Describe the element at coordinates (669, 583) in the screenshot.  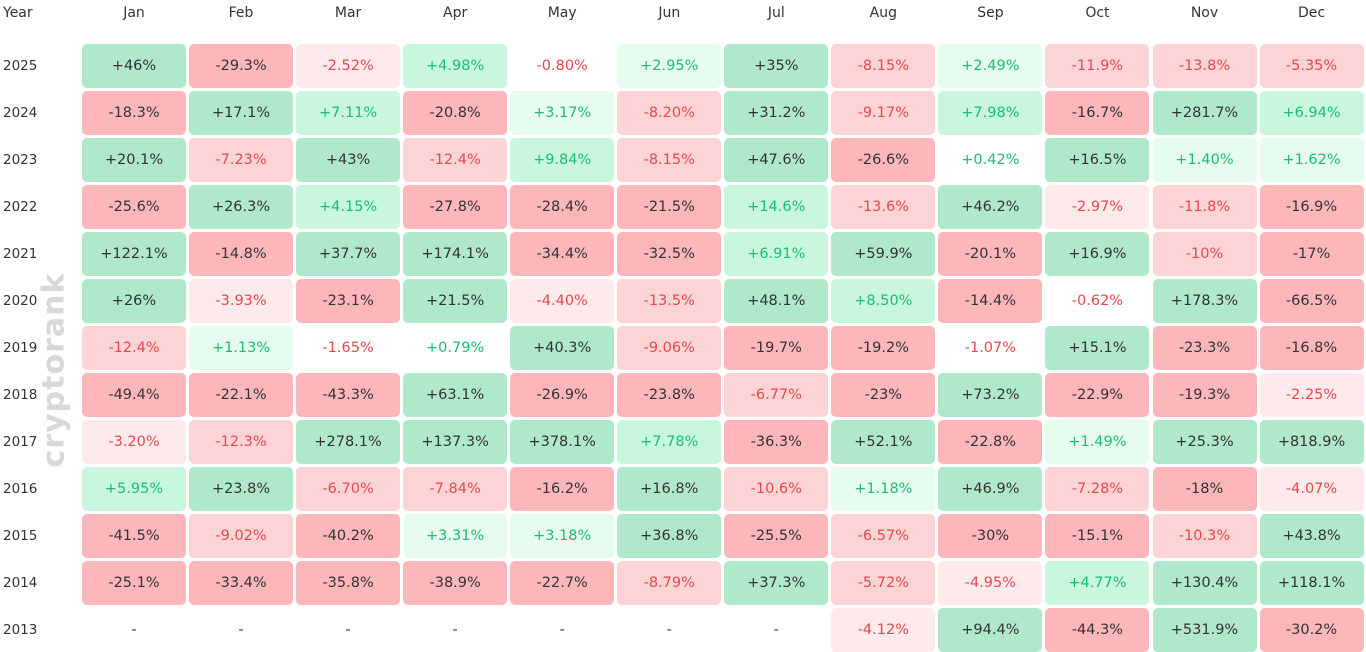
I see `heatmap-cell: -8.79%` at that location.